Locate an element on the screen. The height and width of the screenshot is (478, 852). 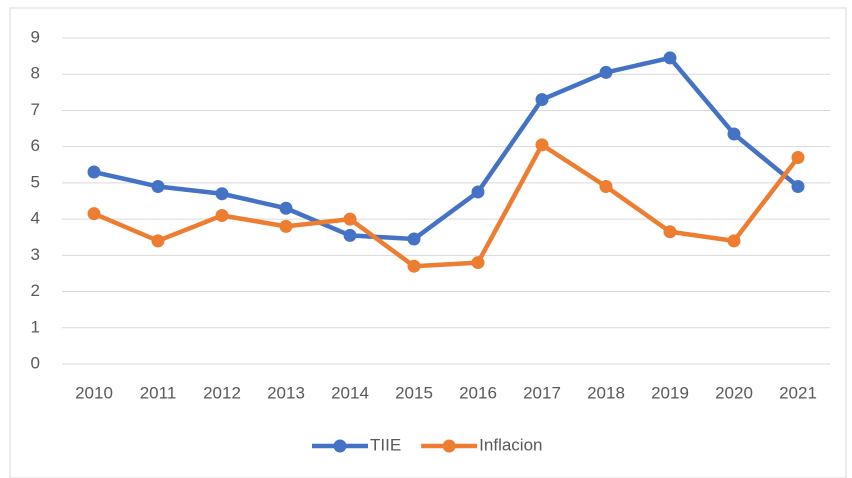
y-tick-label: 9 is located at coordinates (35, 36).